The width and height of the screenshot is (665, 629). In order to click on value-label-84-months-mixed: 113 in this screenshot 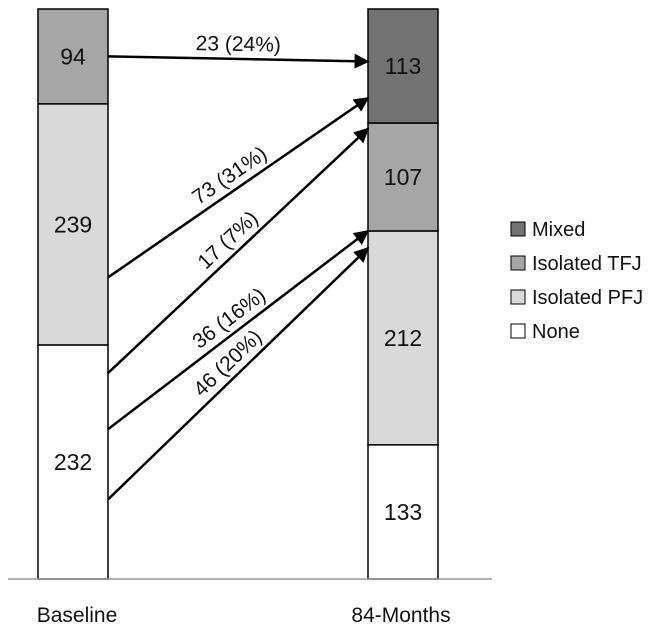, I will do `click(403, 66)`.